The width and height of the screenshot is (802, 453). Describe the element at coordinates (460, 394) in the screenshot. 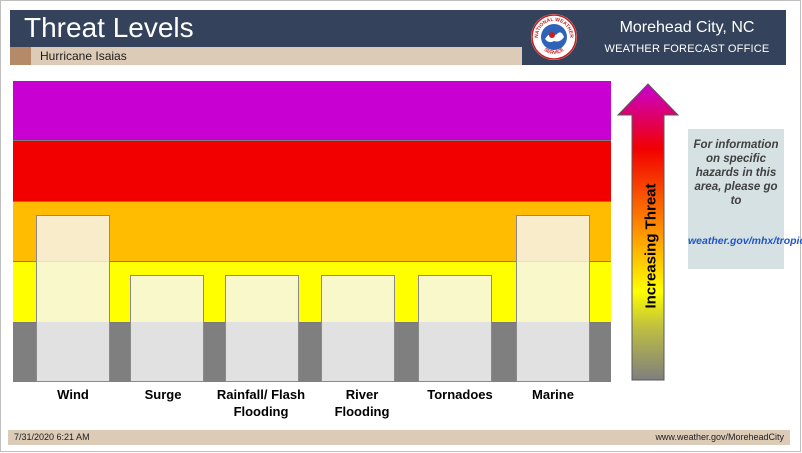

I see `hazard-label: Tornadoes` at that location.